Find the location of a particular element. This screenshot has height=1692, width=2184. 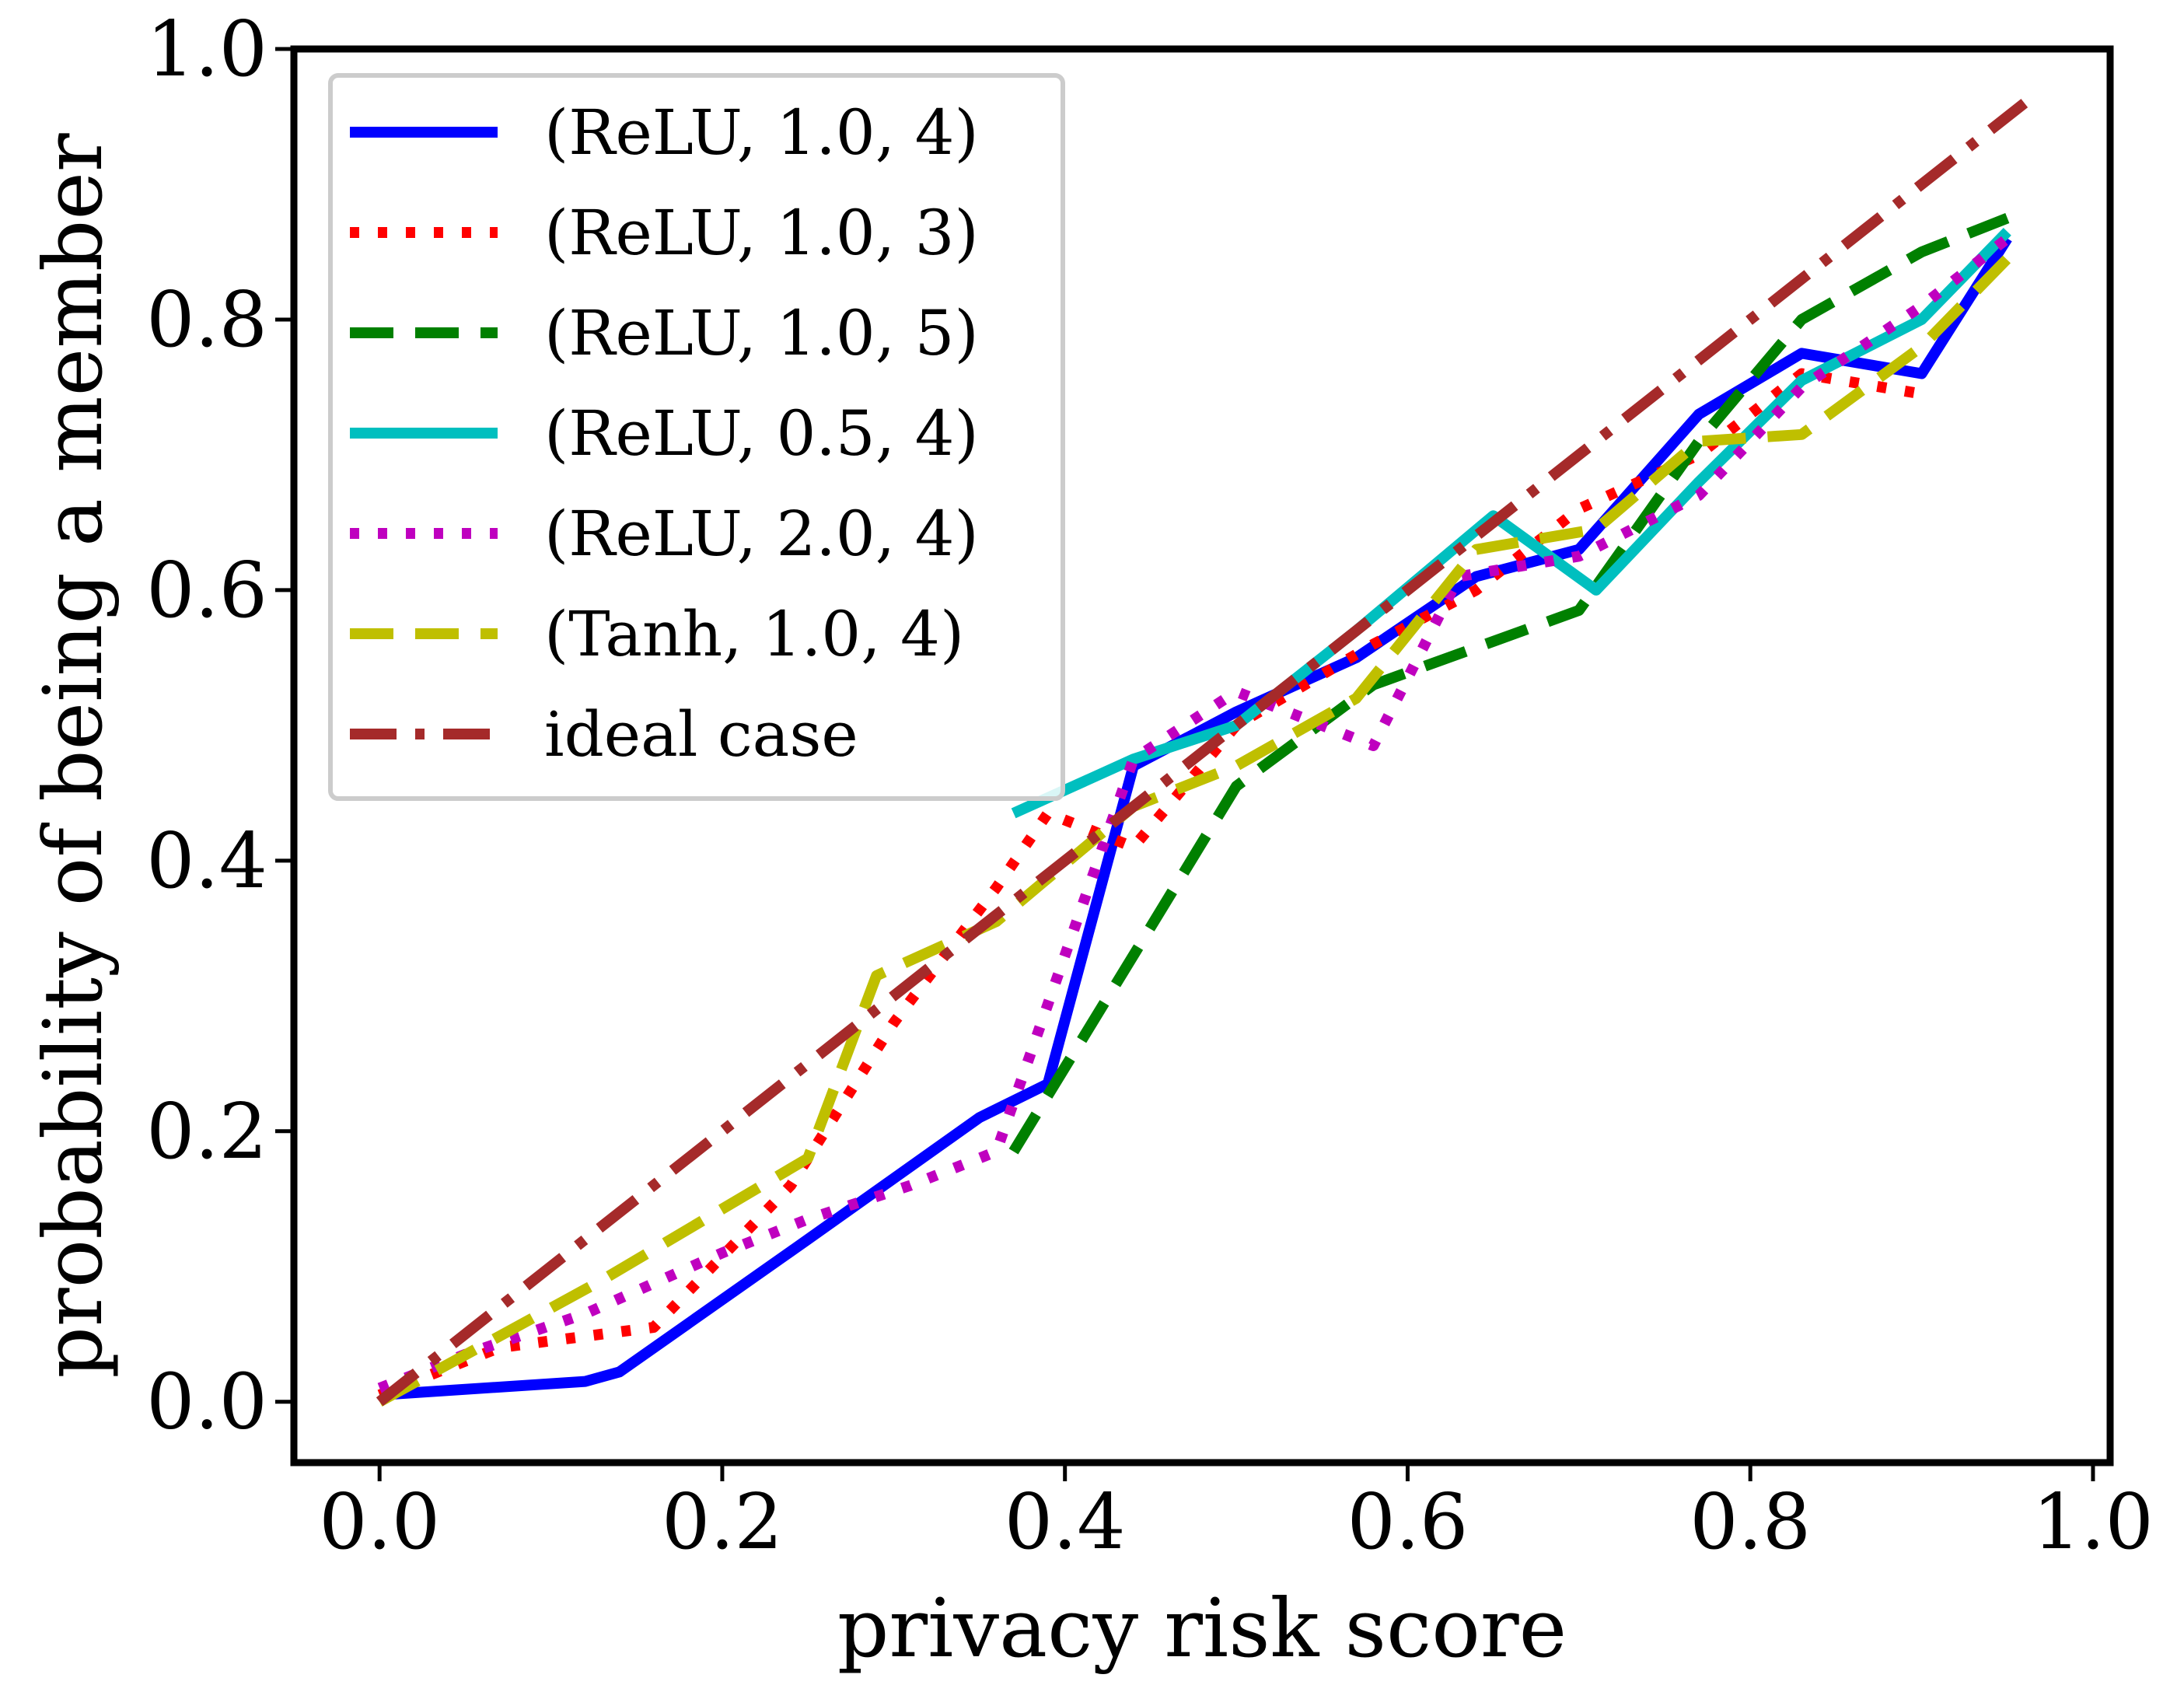

x-tick-label: 0.4 is located at coordinates (1065, 1523).